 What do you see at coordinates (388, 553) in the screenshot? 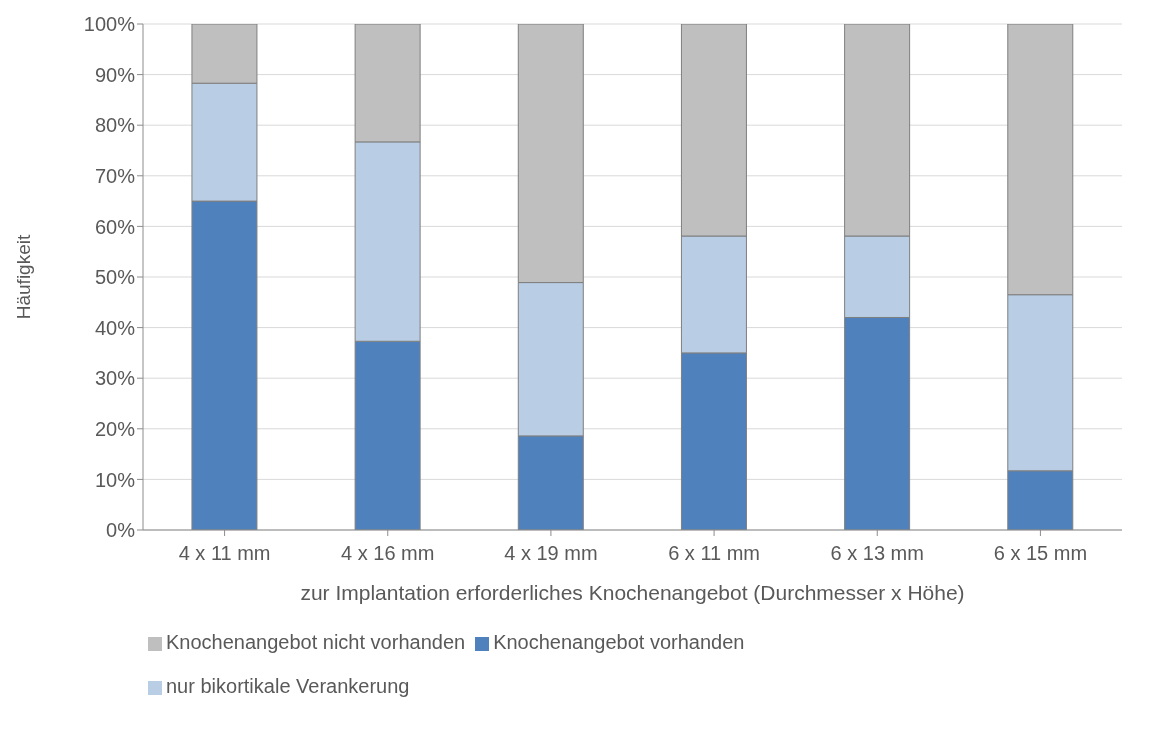
I see `x-tick-label: 4 x 16 mm` at bounding box center [388, 553].